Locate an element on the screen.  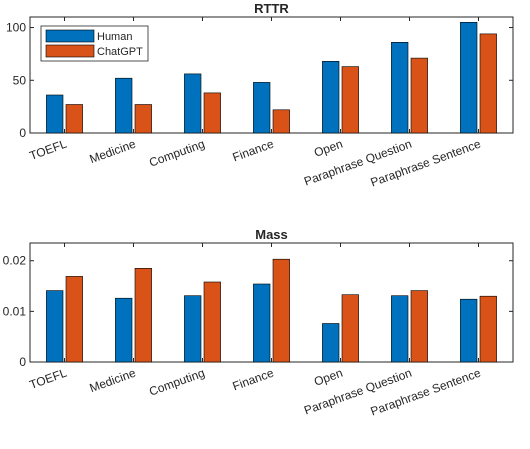
ytick-label: 0.01 is located at coordinates (15, 311).